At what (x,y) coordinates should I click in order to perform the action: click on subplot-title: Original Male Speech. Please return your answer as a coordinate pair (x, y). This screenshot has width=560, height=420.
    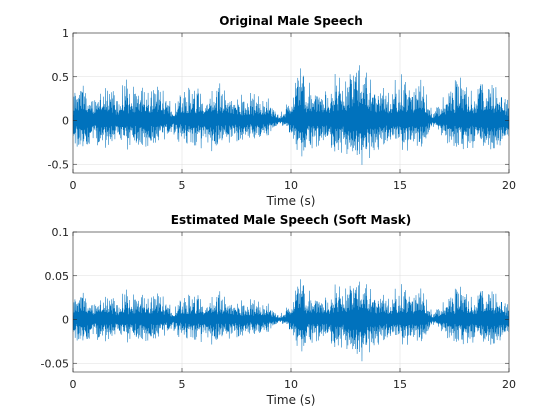
    Looking at the image, I should click on (291, 21).